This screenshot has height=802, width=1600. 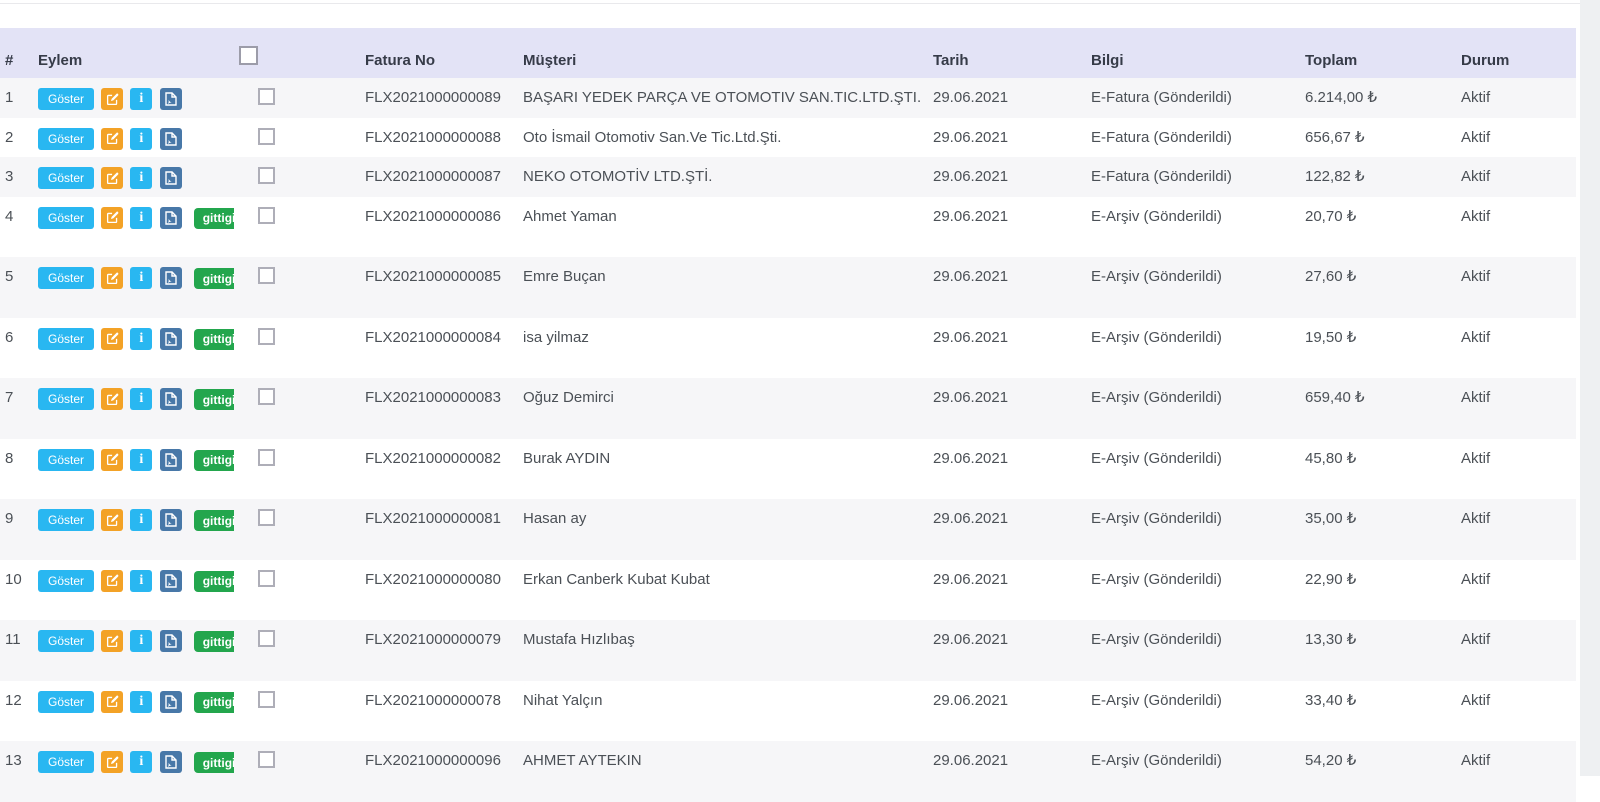 I want to click on invoice-total: 122,82 ₺, so click(x=1335, y=176).